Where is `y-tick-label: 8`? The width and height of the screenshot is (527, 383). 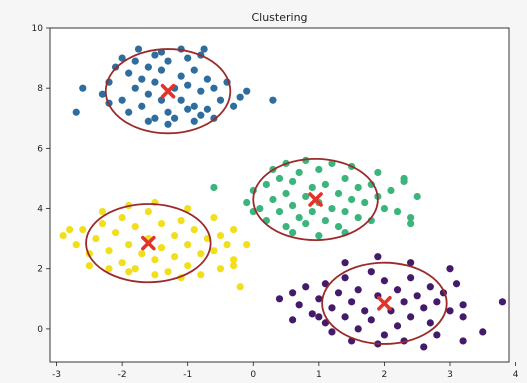
y-tick-label: 8 is located at coordinates (40, 89).